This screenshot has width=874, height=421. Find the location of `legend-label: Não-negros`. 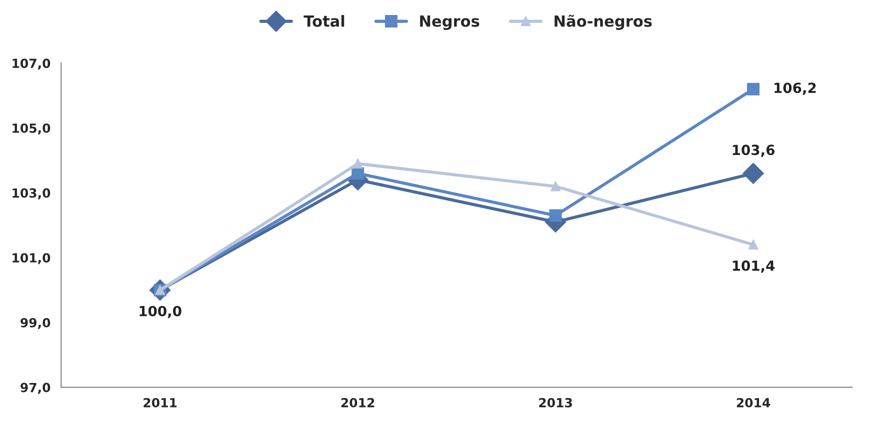

legend-label: Não-negros is located at coordinates (603, 22).